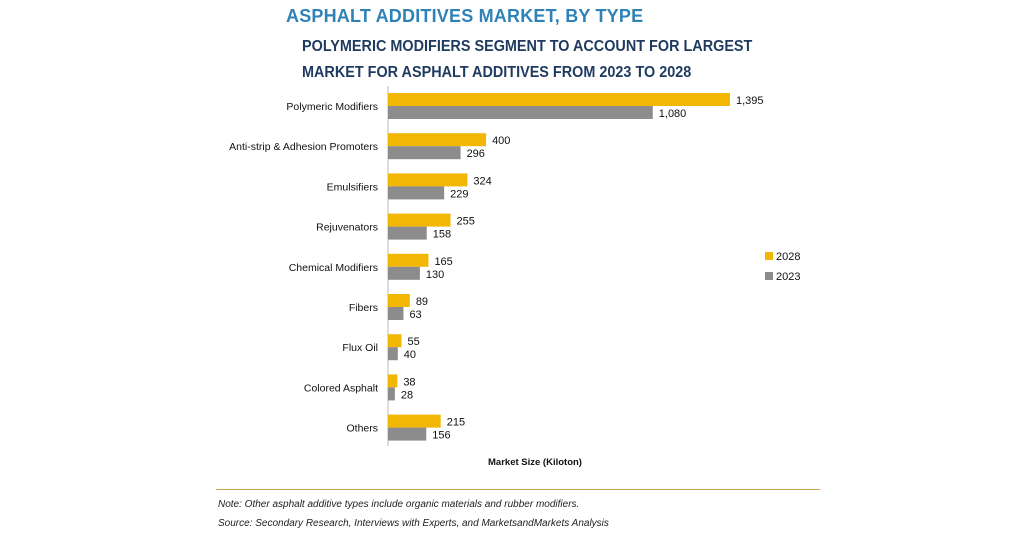  I want to click on data-label: 130, so click(435, 275).